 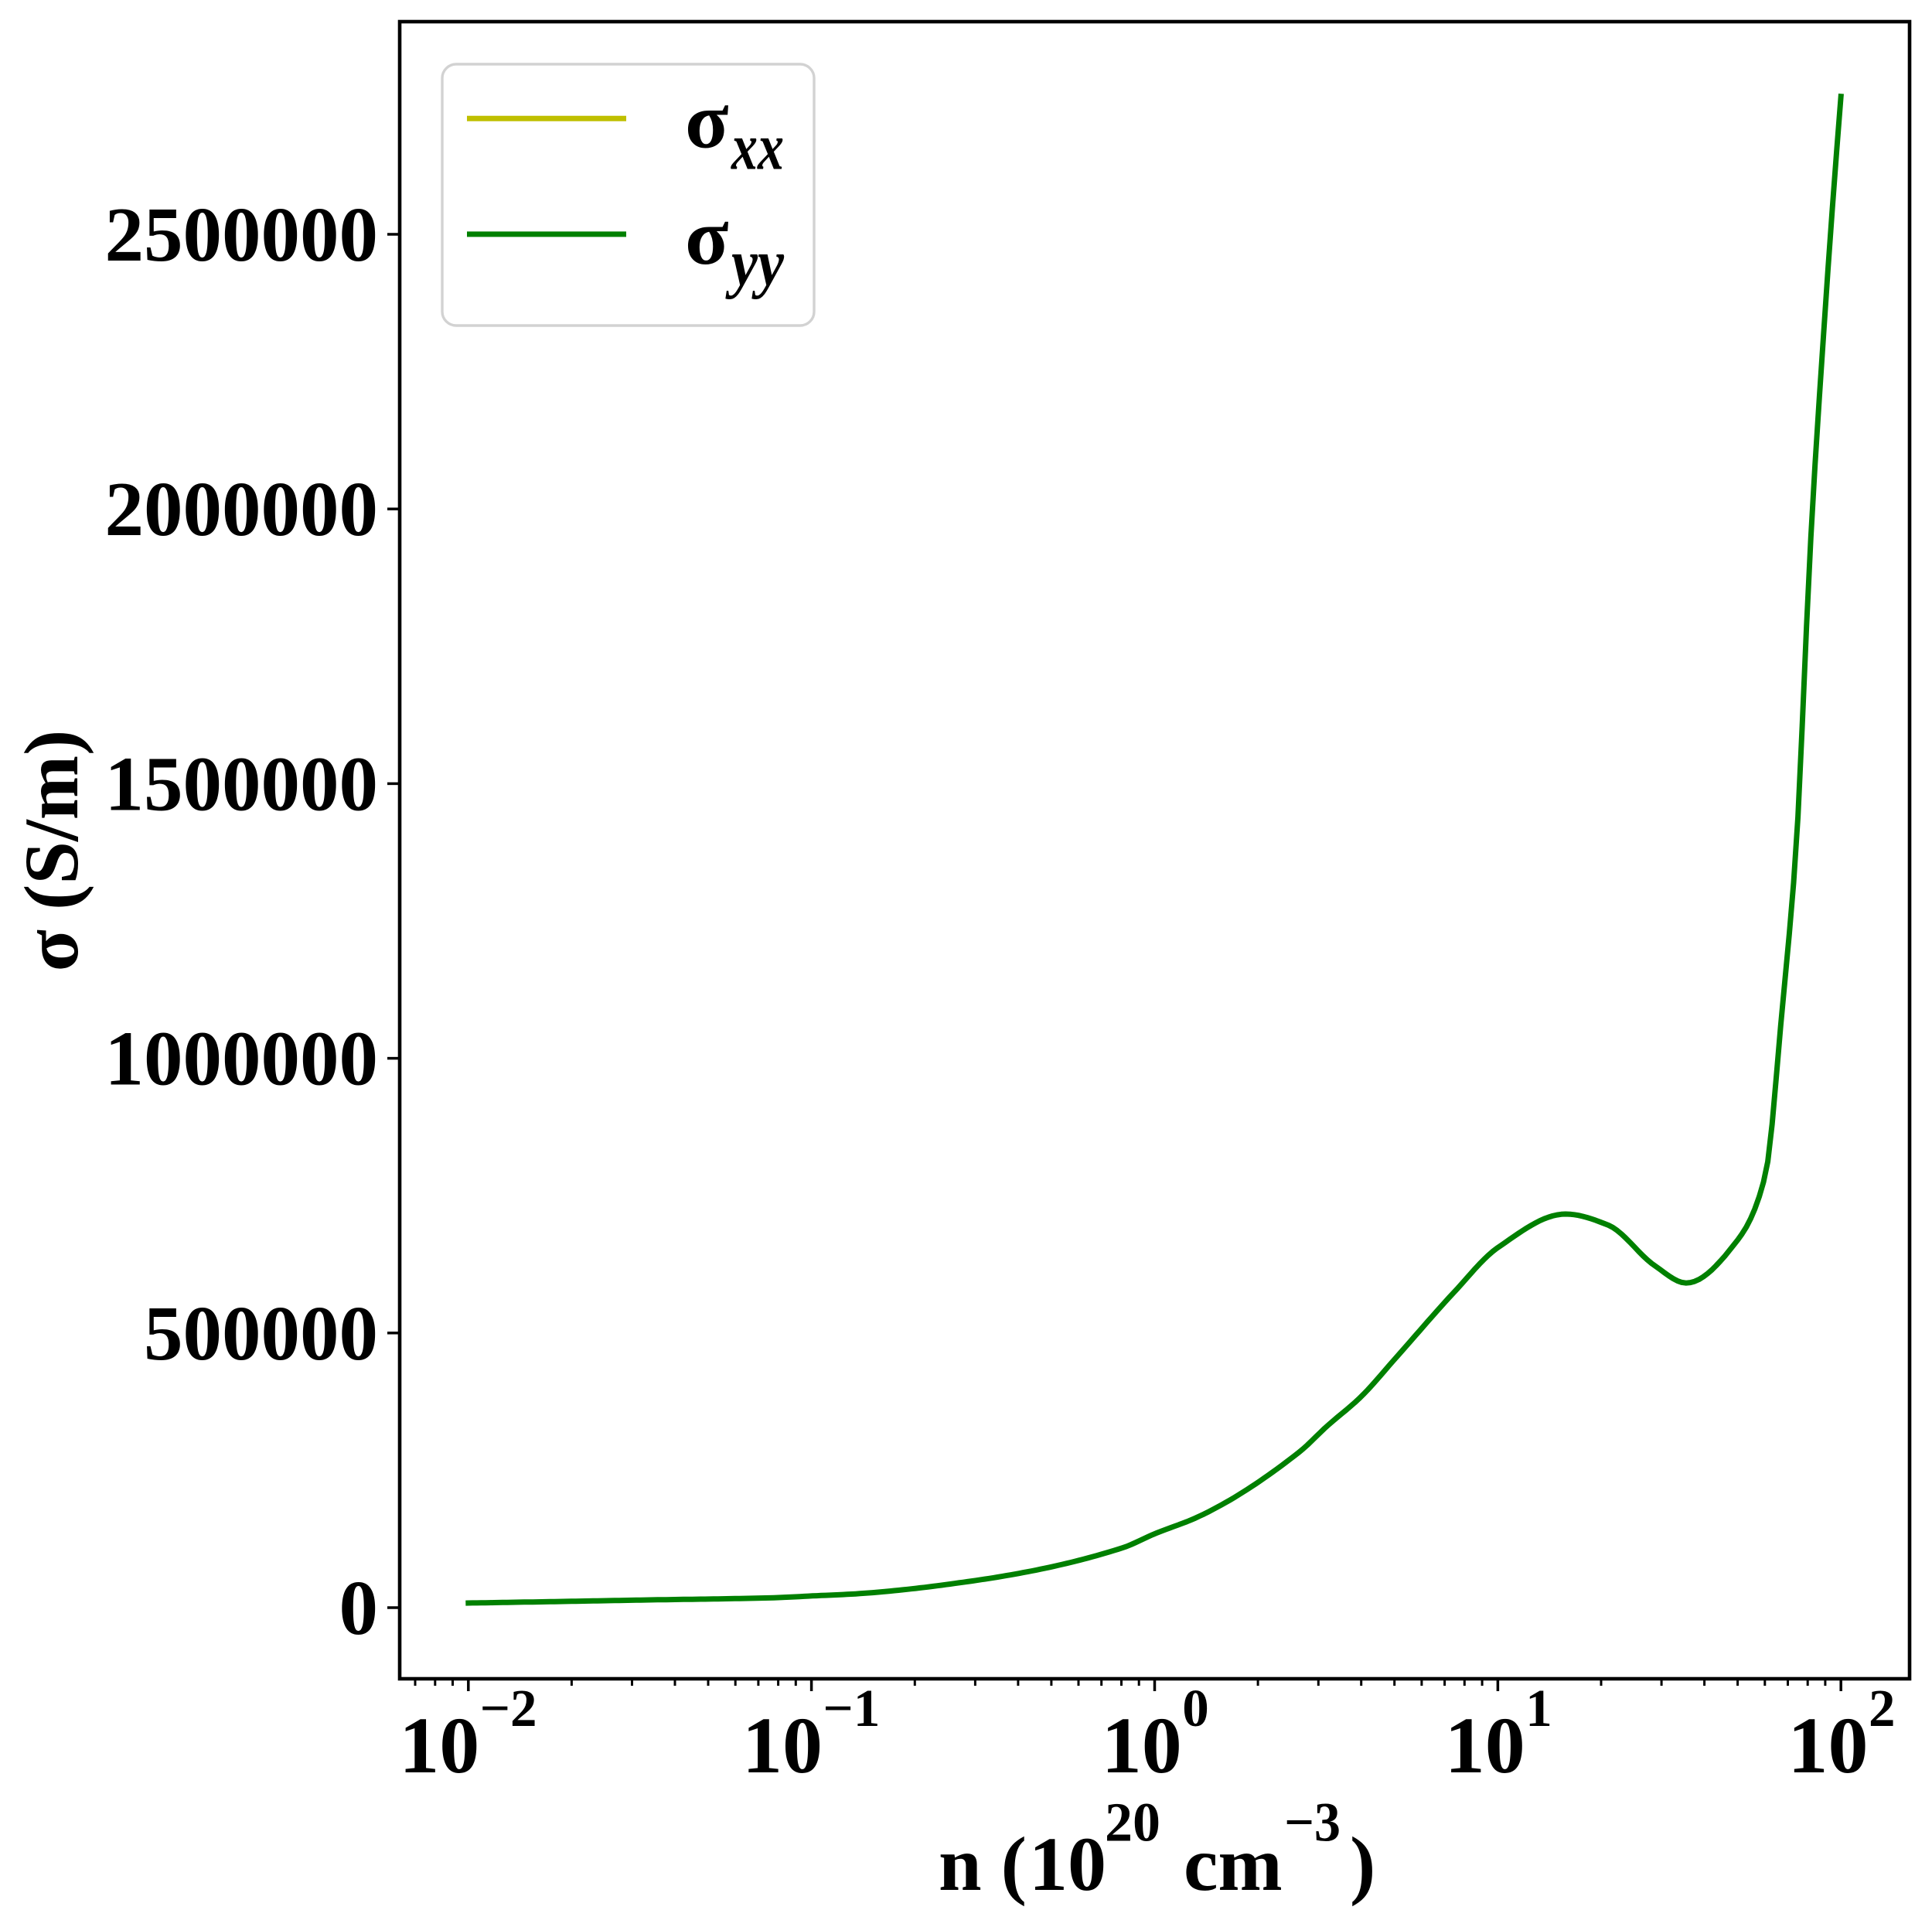 I want to click on svg-text: 1, so click(x=1538, y=1708).